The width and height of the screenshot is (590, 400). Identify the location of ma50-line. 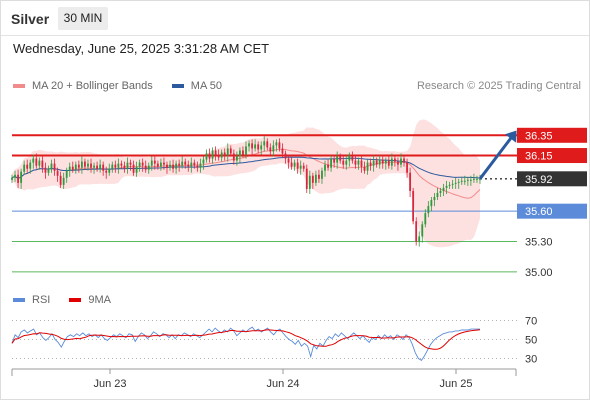
(246, 168).